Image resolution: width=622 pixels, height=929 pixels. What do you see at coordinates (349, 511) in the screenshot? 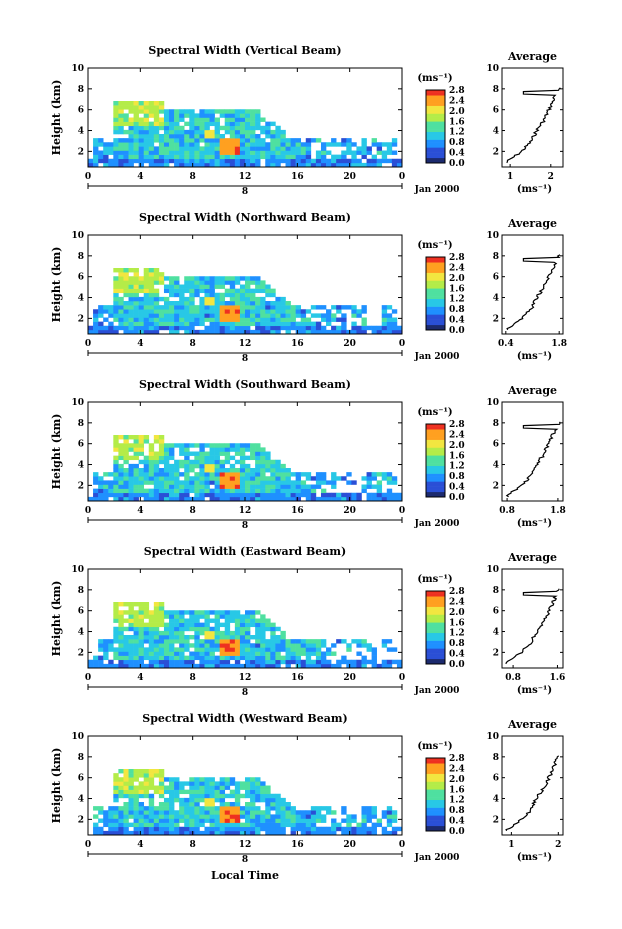
I see `x-tick-label: 20` at bounding box center [349, 511].